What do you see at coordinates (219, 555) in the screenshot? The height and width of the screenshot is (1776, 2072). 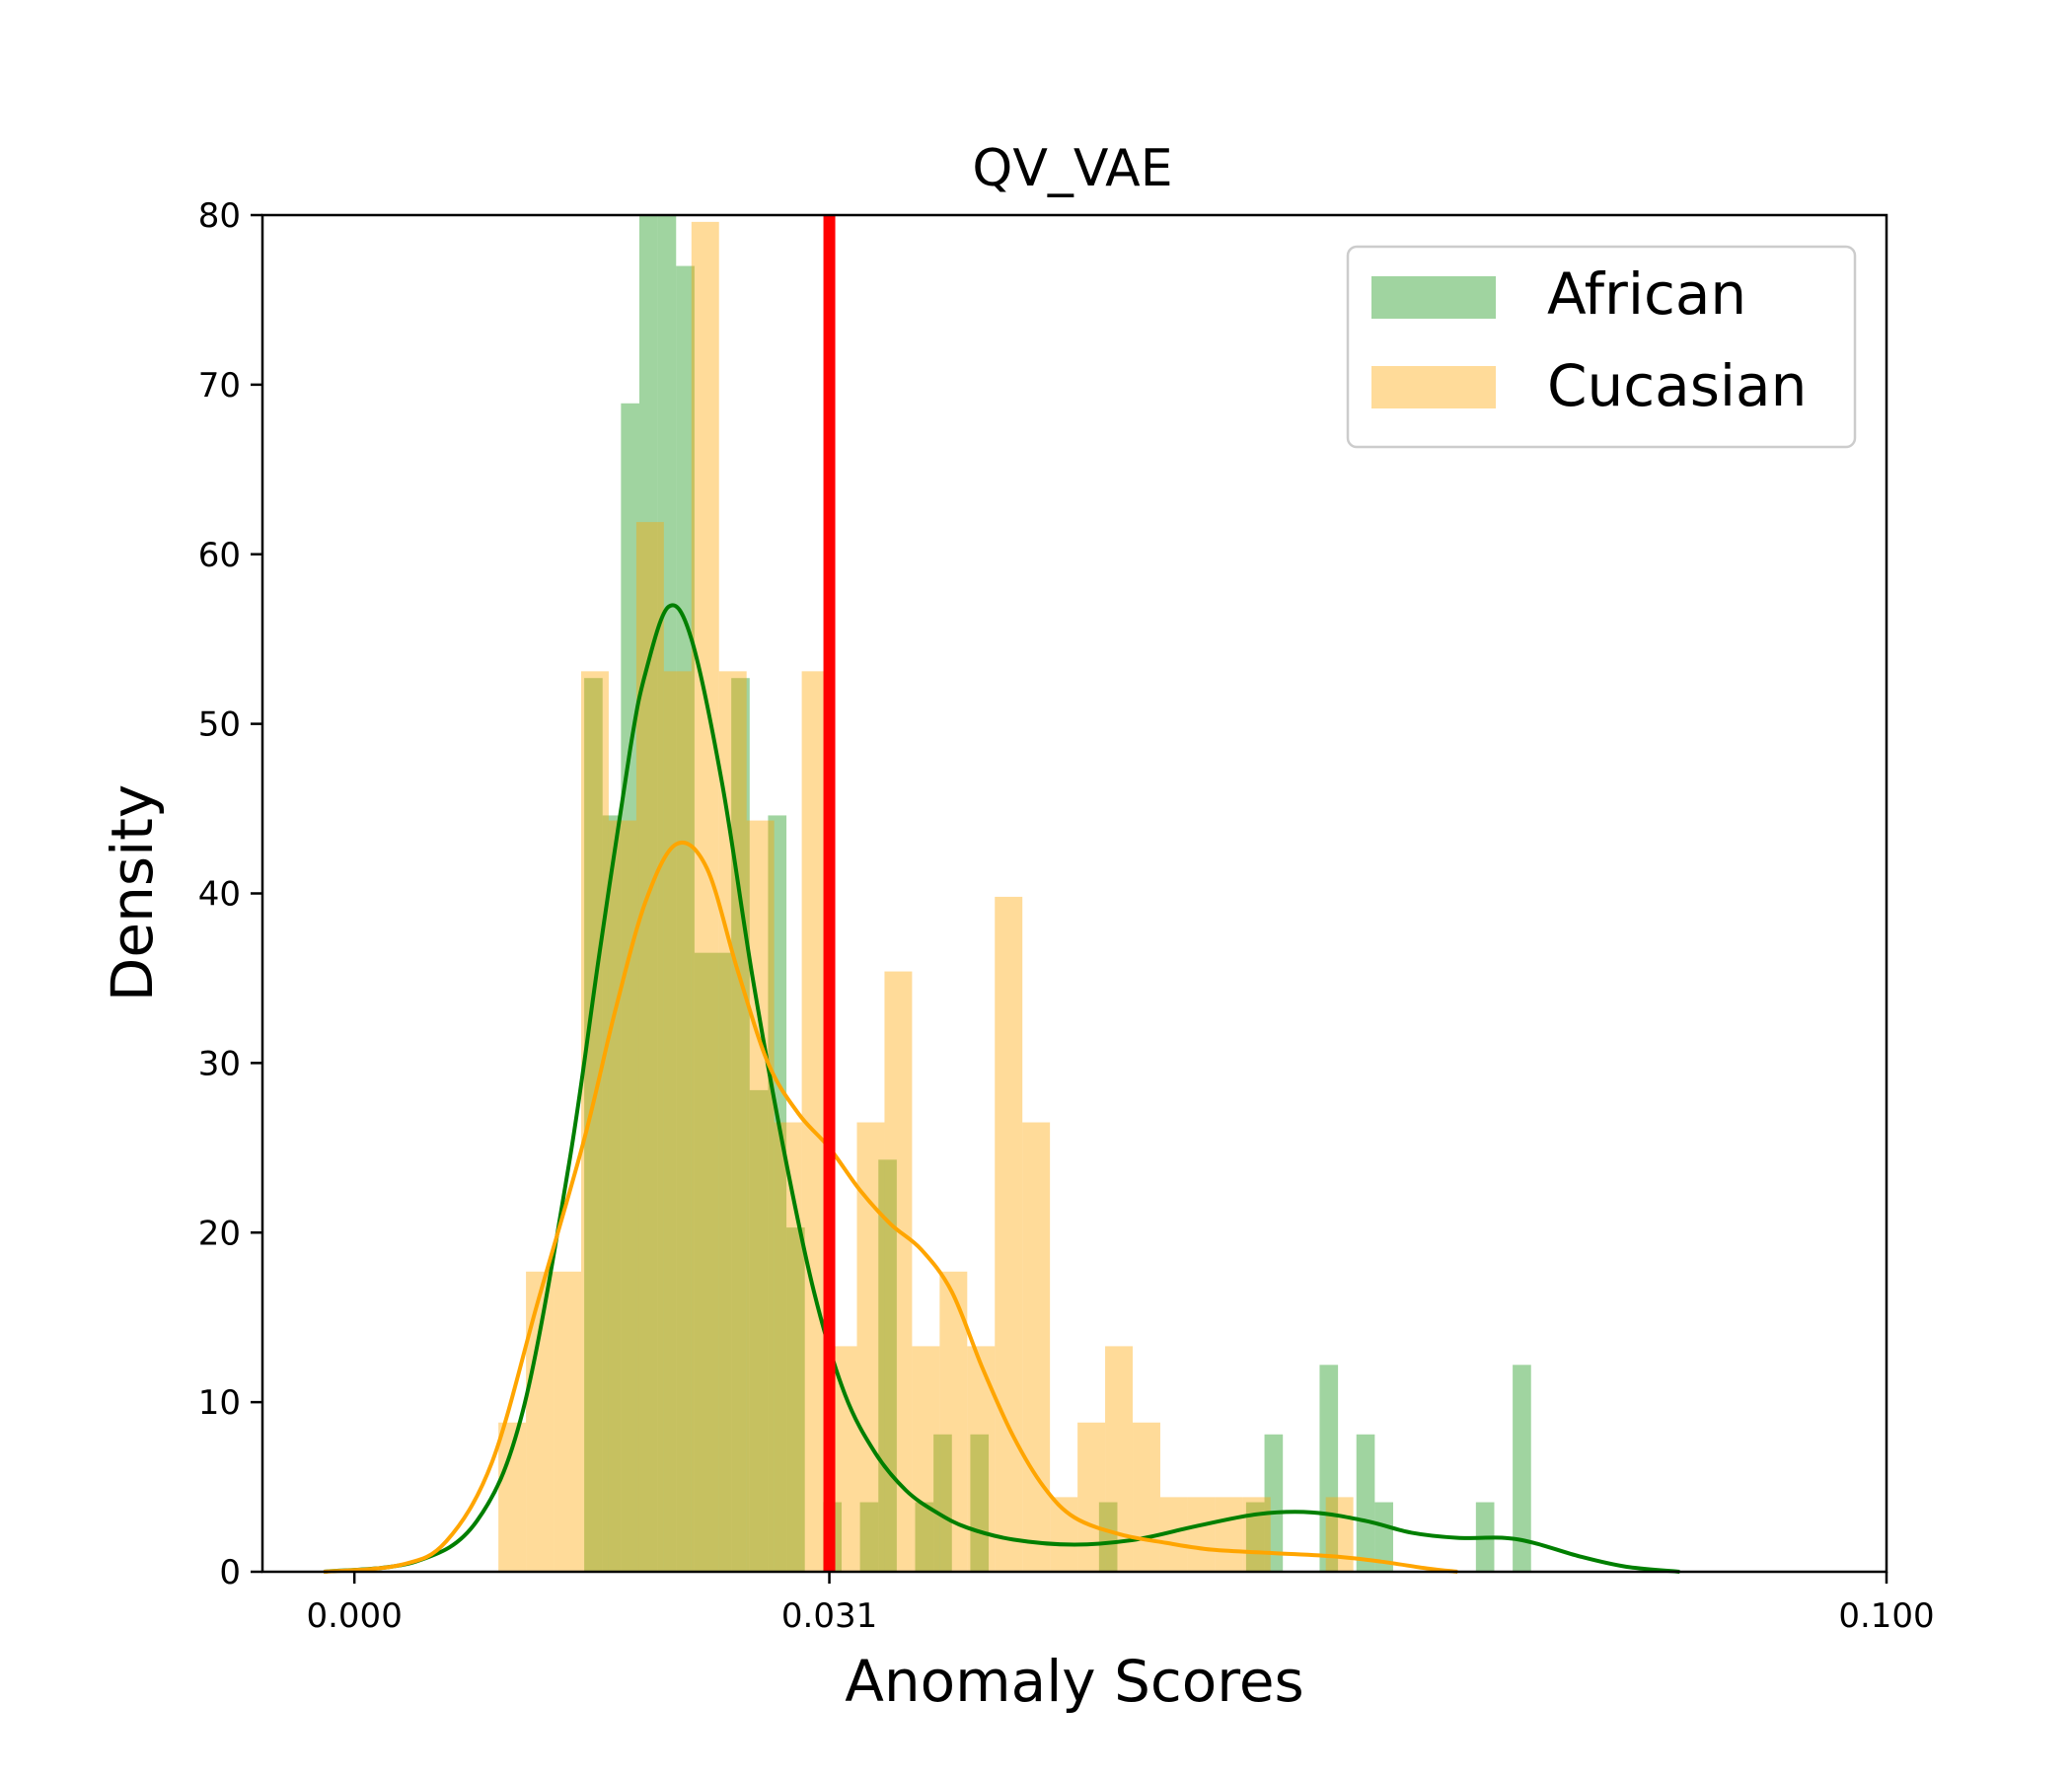 I see `y-tick-label: 60` at bounding box center [219, 555].